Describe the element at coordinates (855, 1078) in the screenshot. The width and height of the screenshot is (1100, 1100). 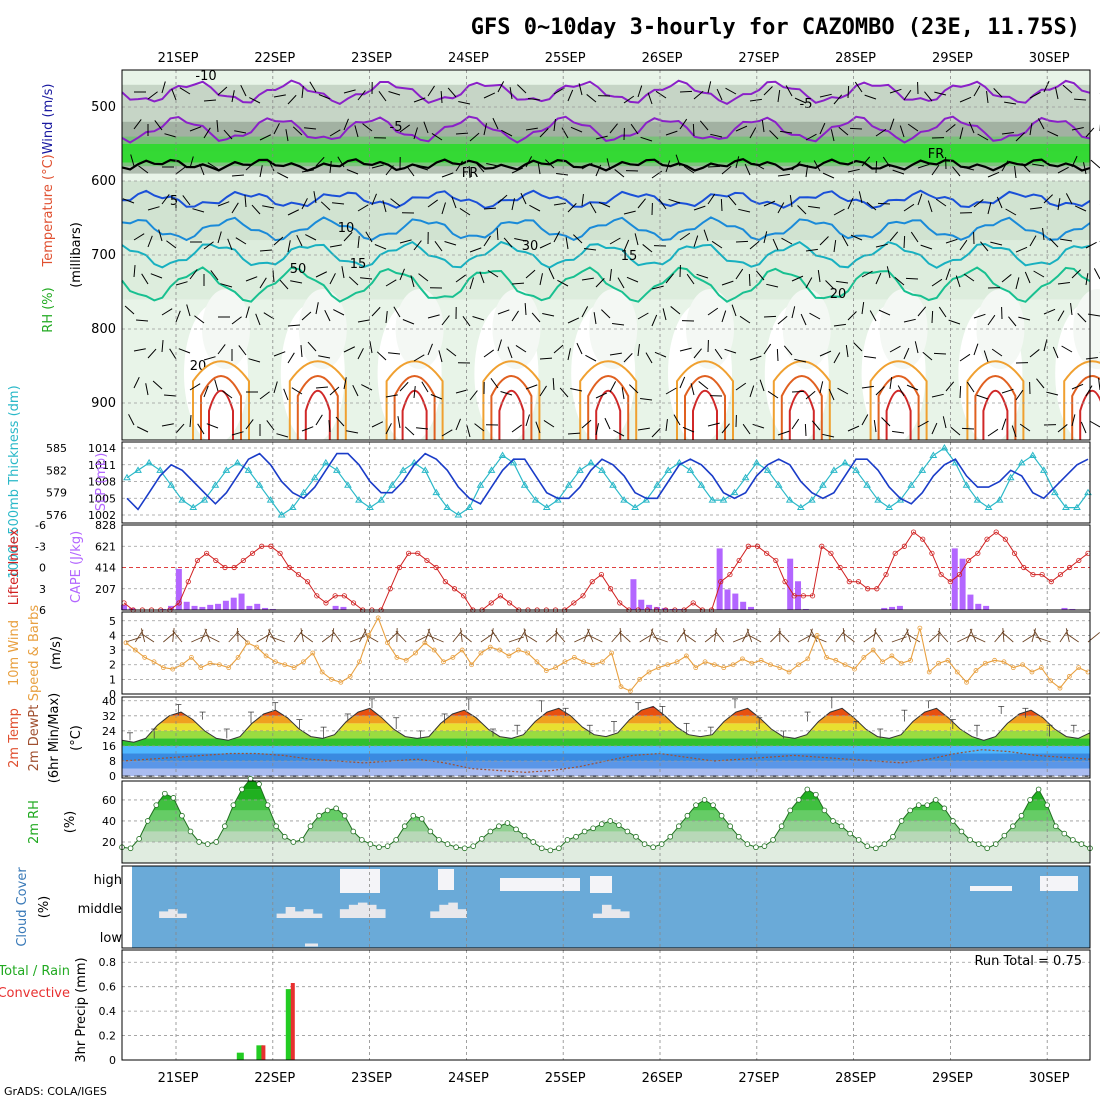
I see `bottom-date-label: 28SEP` at that location.